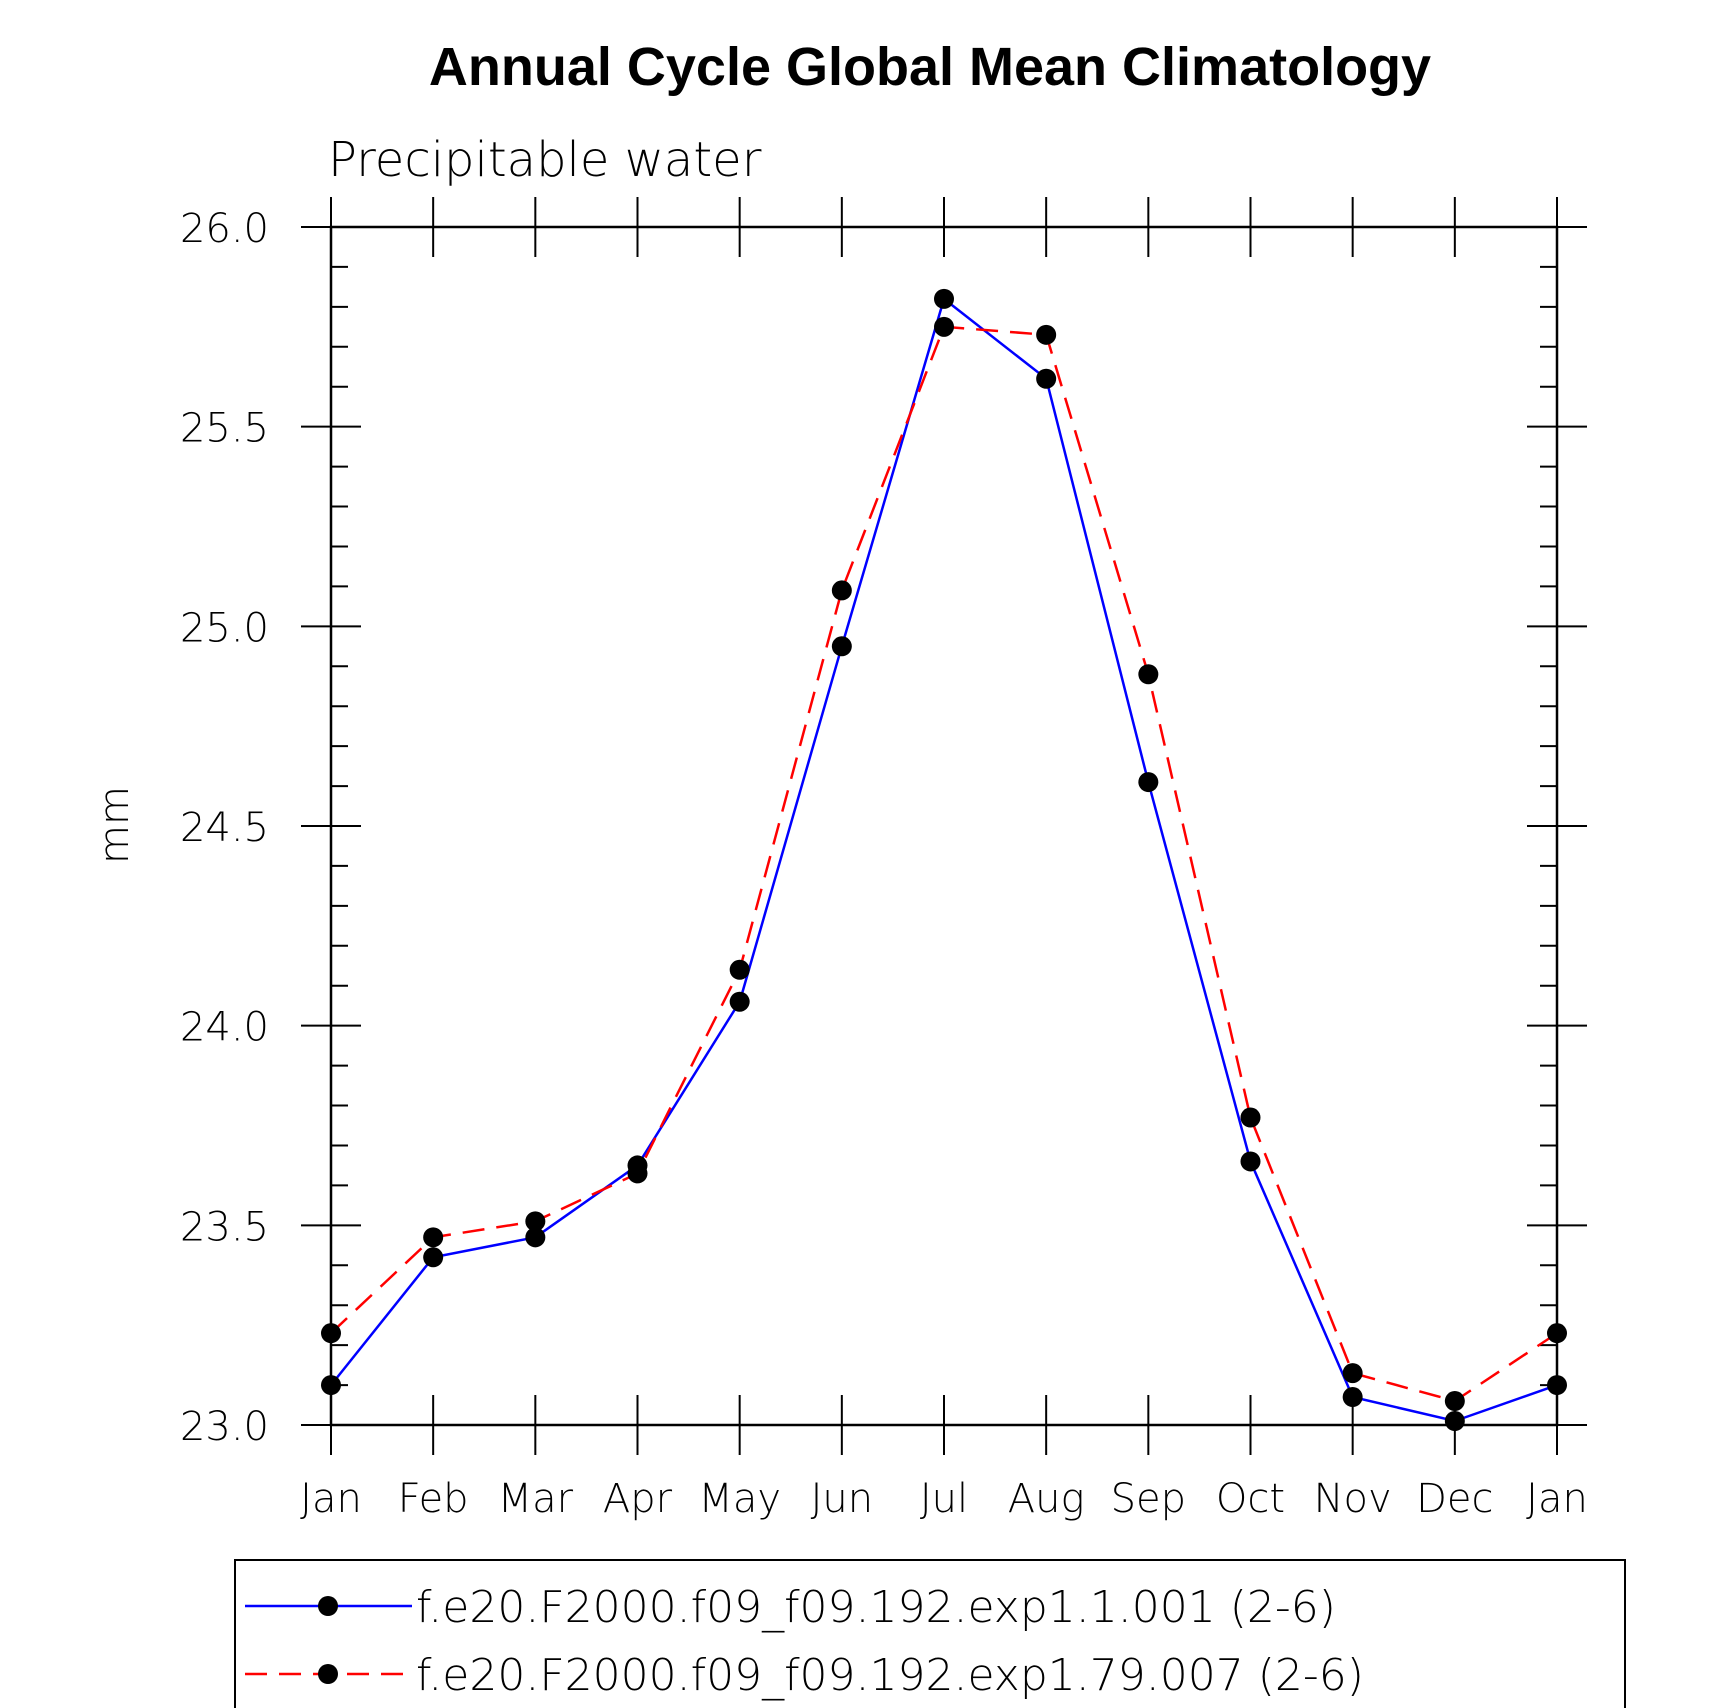 The height and width of the screenshot is (1708, 1710). What do you see at coordinates (876, 1607) in the screenshot?
I see `legend-label-series-1: f.e20.F2000.f09_f09.192.exp1.1.001 (2-6)` at bounding box center [876, 1607].